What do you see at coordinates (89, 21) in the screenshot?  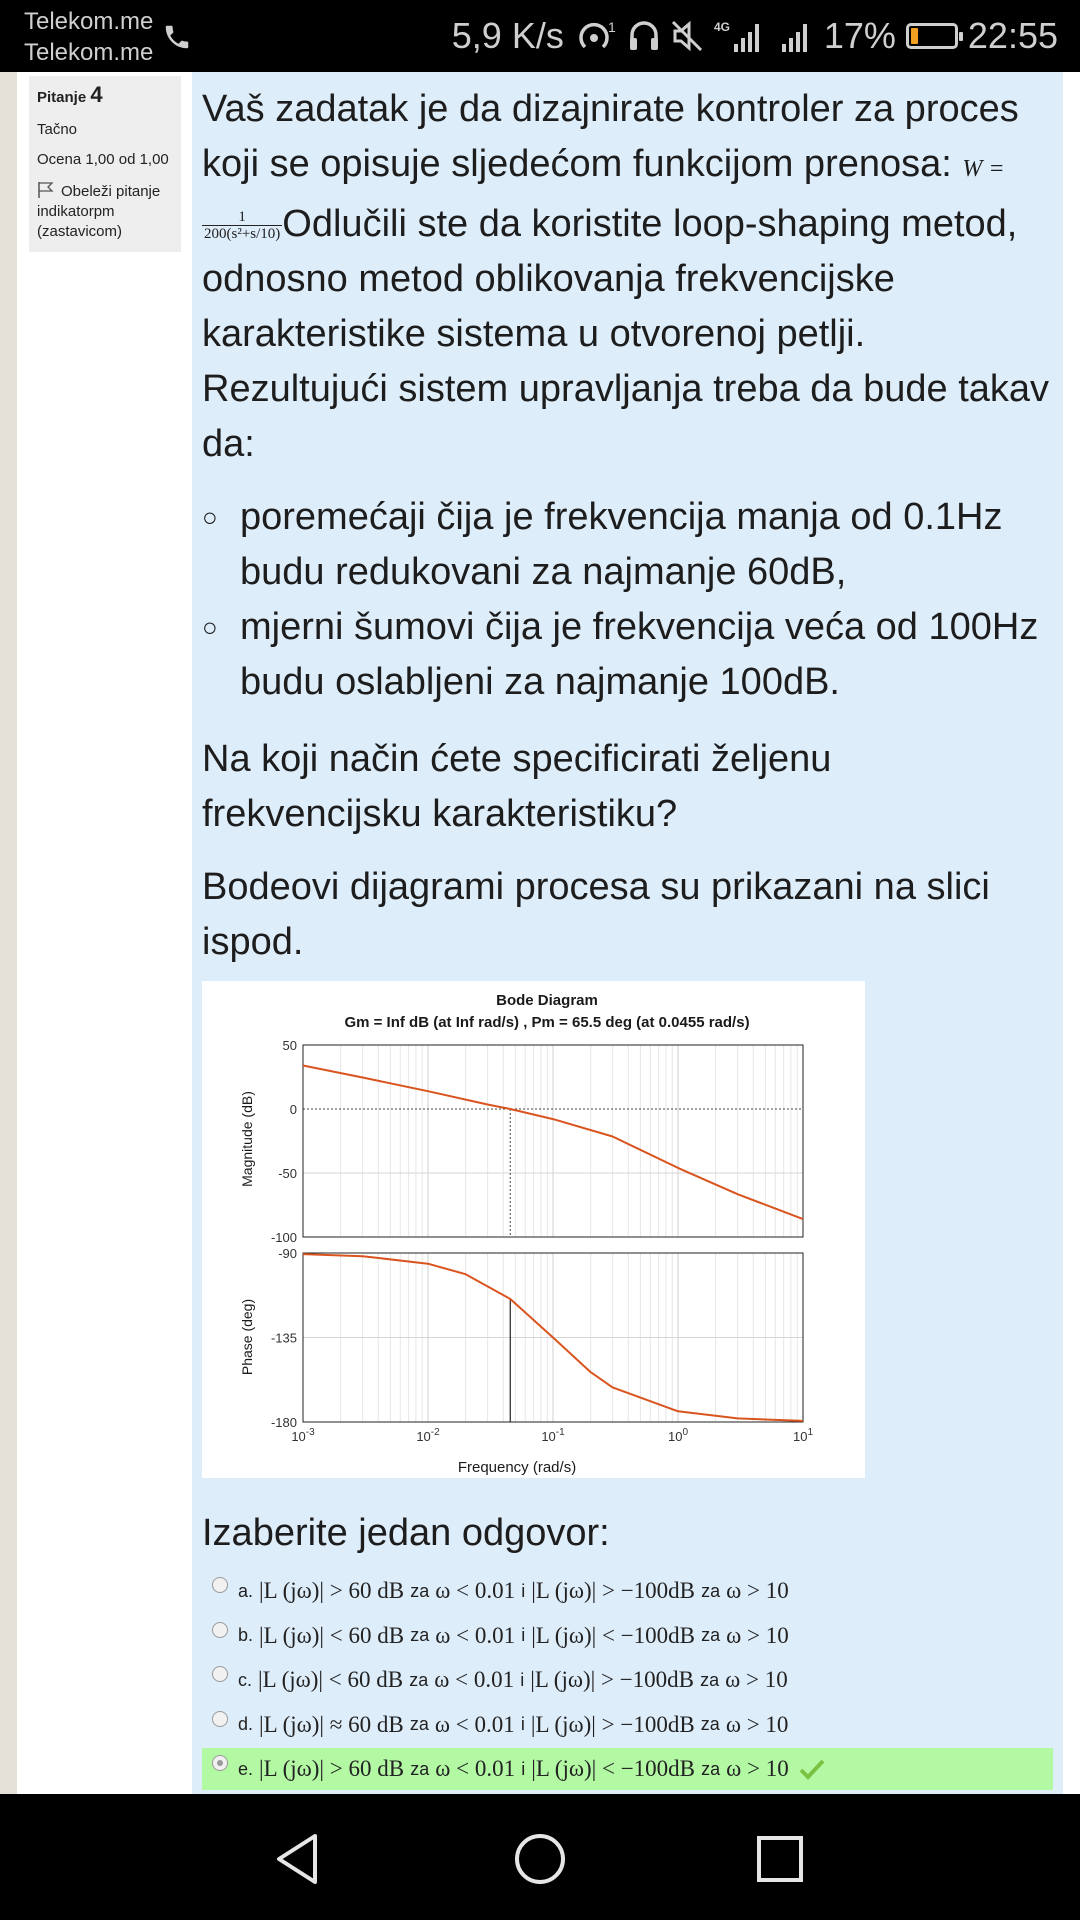 I see `carrier-1: Telekom.me` at bounding box center [89, 21].